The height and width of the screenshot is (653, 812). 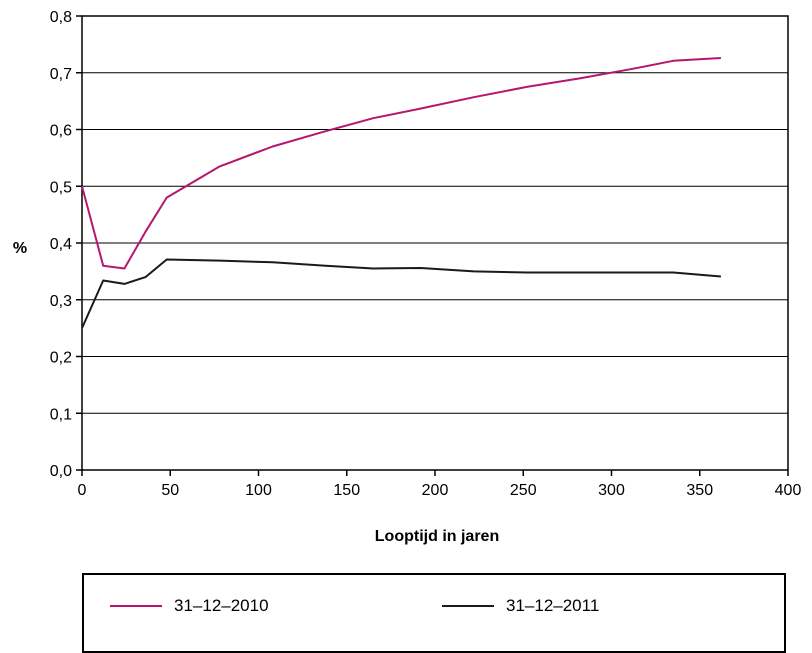 I want to click on y-tick-label: 0,4, so click(x=61, y=244).